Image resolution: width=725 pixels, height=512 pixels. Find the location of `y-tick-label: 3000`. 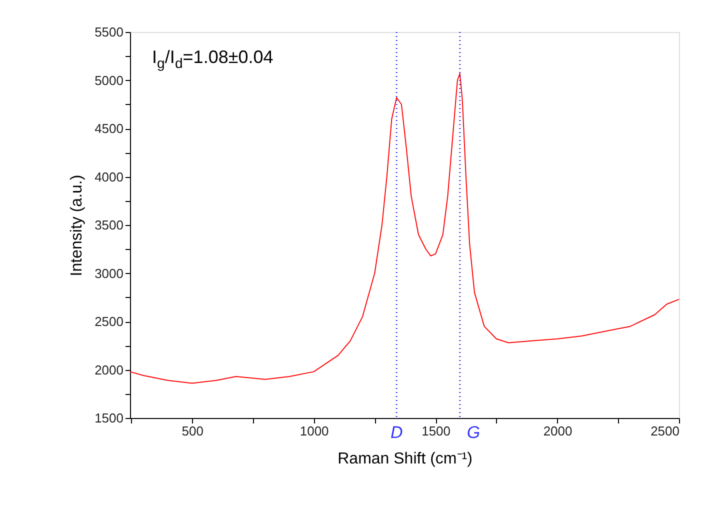

y-tick-label: 3000 is located at coordinates (109, 273).